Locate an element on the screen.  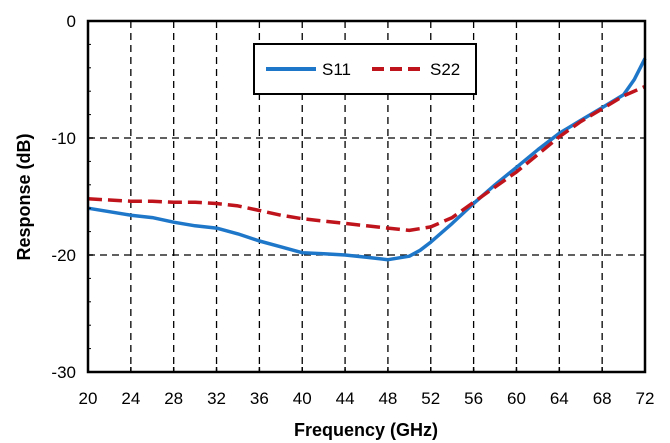
legend-label-s11: S11 is located at coordinates (336, 69).